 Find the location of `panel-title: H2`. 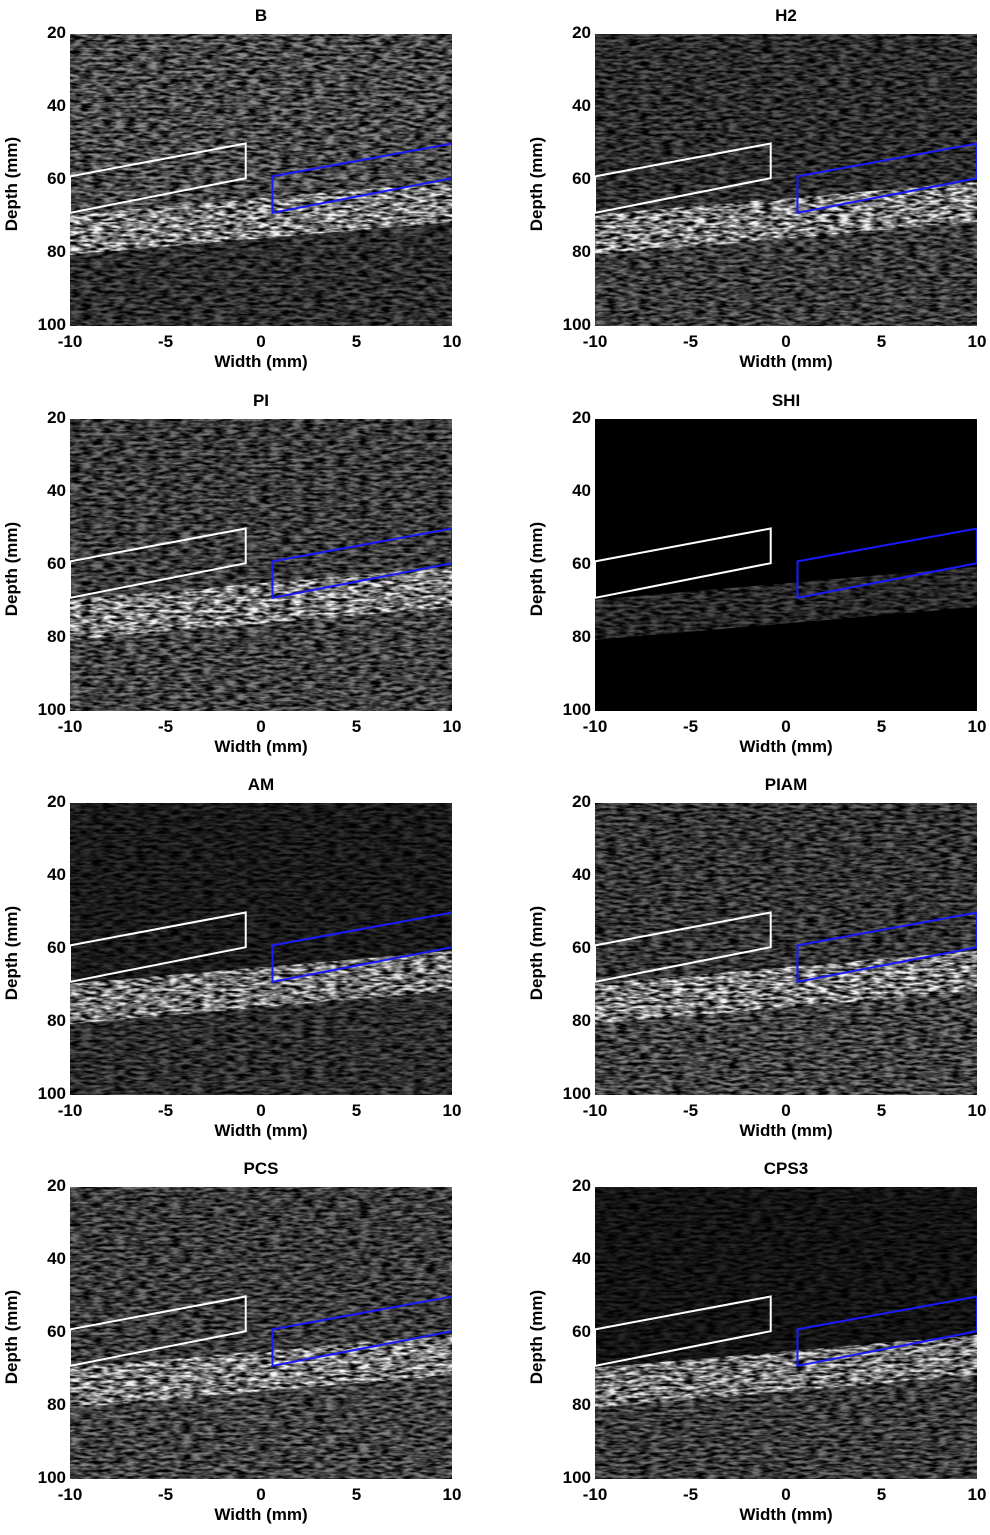

panel-title: H2 is located at coordinates (786, 15).